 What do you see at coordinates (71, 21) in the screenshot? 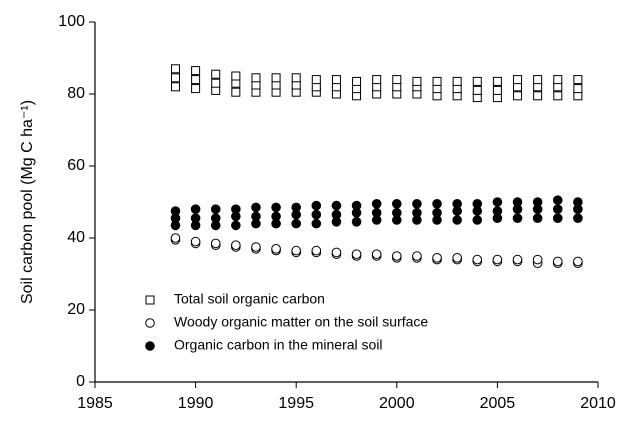
I see `y-tick-label: 100` at bounding box center [71, 21].